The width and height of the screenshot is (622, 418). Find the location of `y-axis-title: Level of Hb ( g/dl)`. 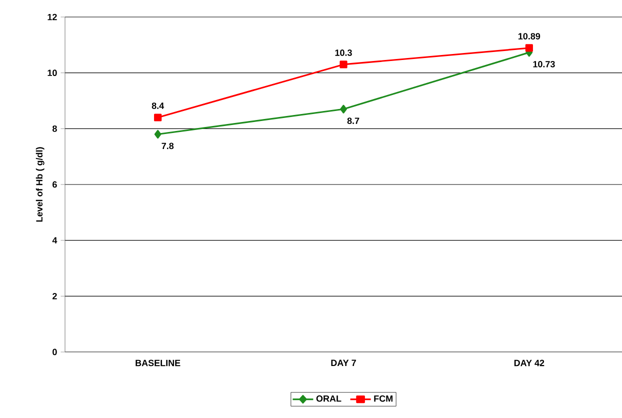

y-axis-title: Level of Hb ( g/dl) is located at coordinates (40, 184).